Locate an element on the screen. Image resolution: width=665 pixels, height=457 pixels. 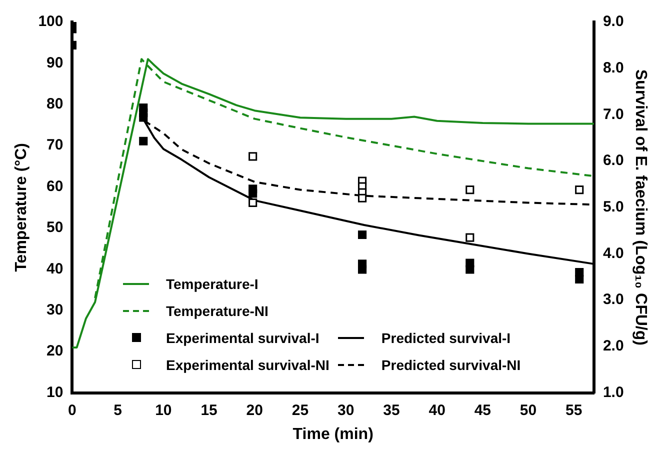
legend-label: Predicted survival-I is located at coordinates (446, 338).